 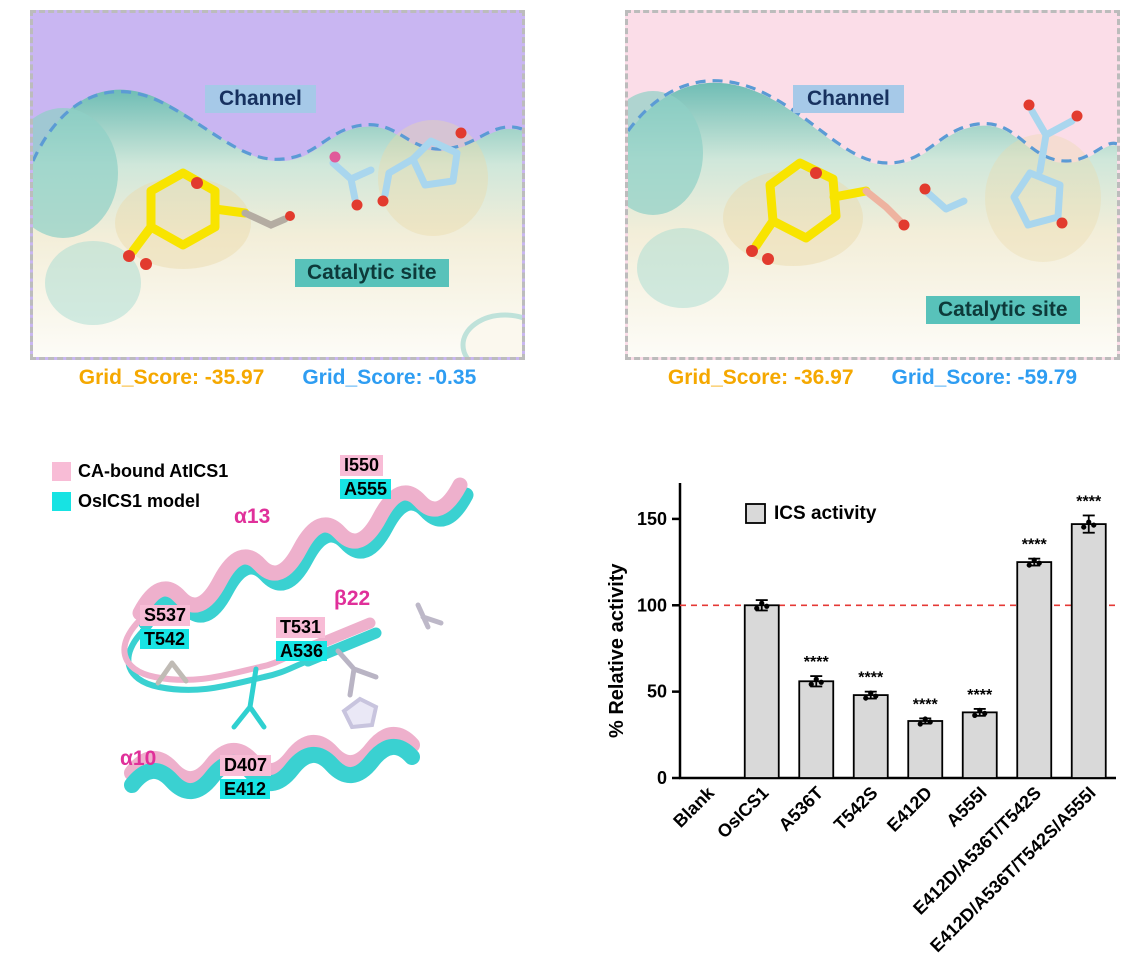 I want to click on grid-score-catalytic: Grid_Score: -59.79, so click(x=984, y=377).